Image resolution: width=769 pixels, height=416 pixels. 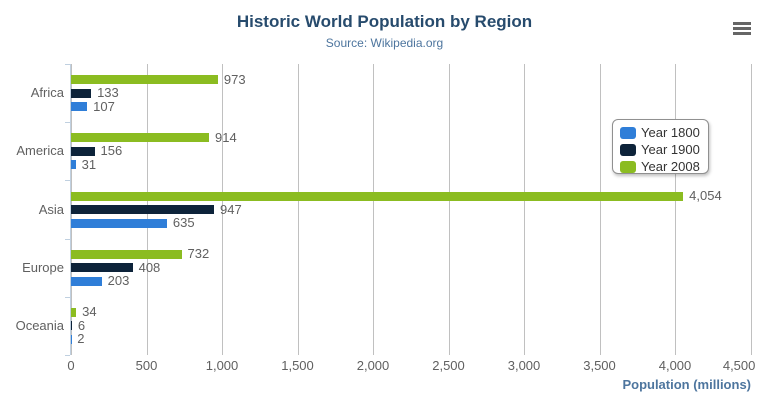 What do you see at coordinates (81, 339) in the screenshot?
I see `data-label-year-1800-oceania: 2` at bounding box center [81, 339].